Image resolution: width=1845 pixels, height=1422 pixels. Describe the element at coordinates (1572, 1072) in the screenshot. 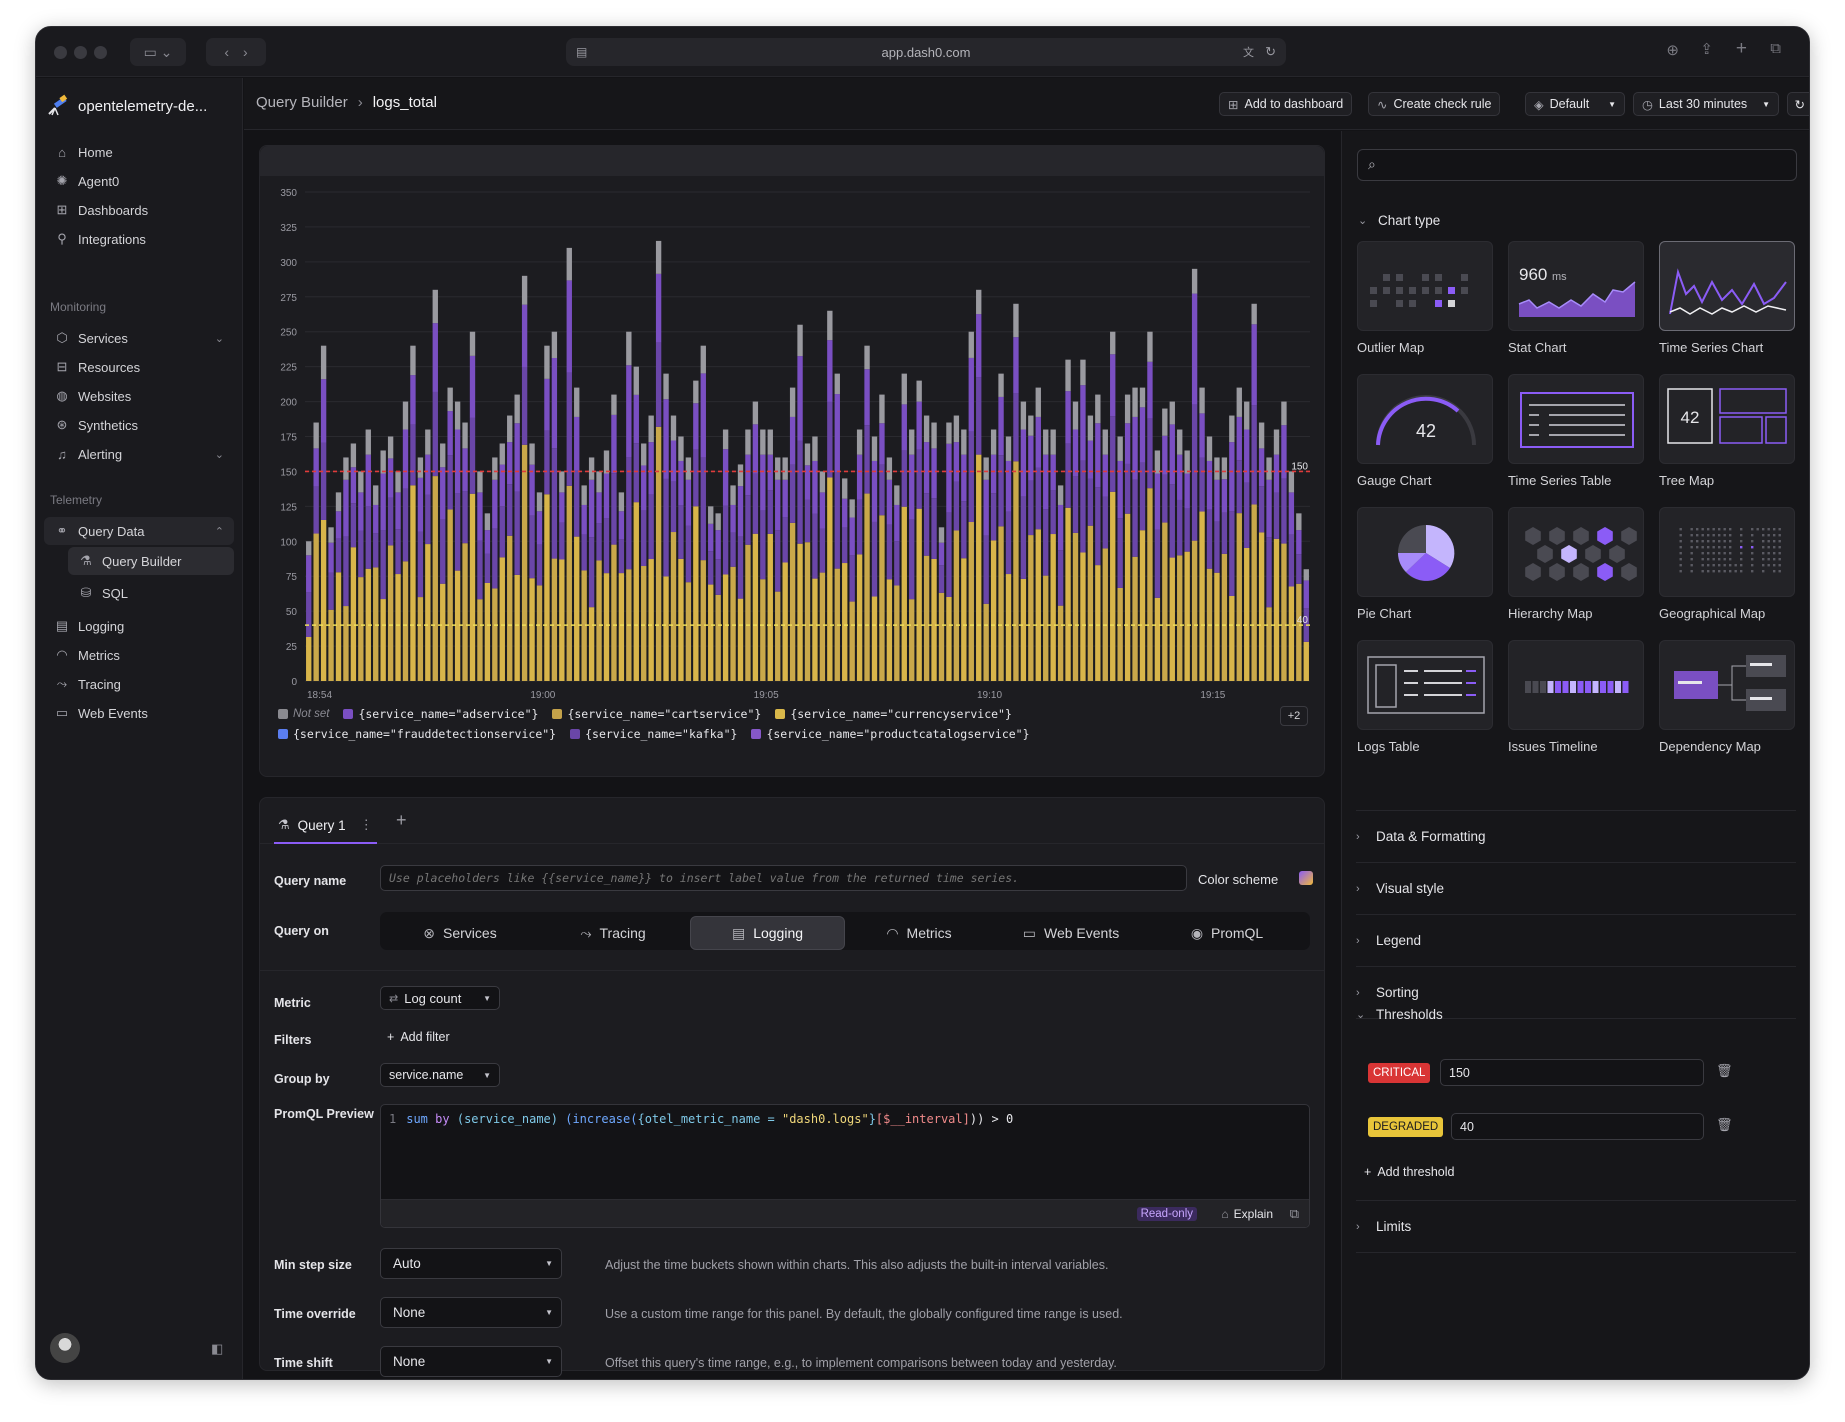

I see `critical-threshold-input` at that location.